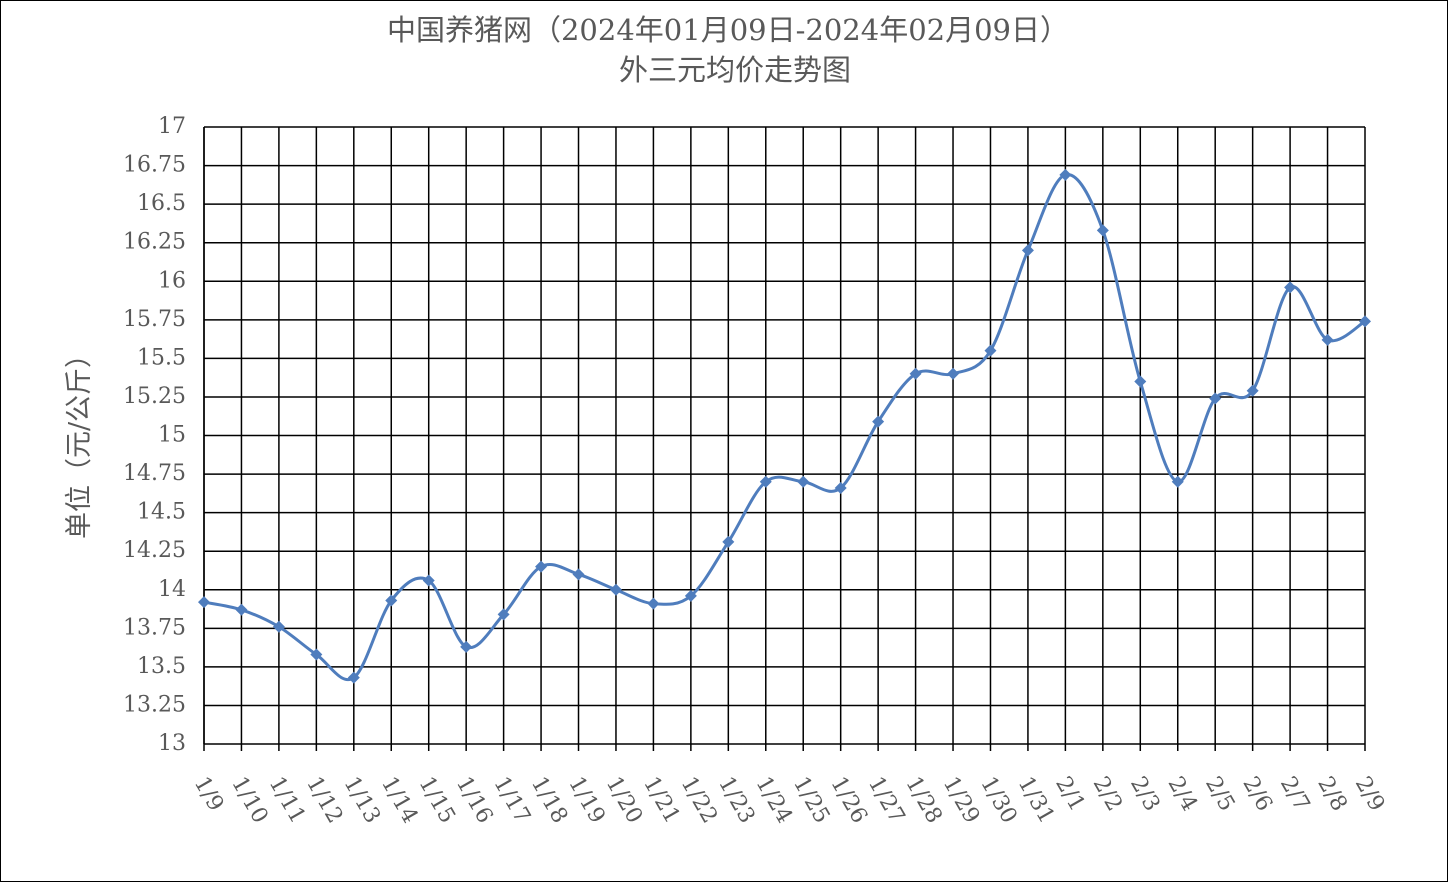 This screenshot has height=883, width=1449. Describe the element at coordinates (172, 589) in the screenshot. I see `y-tick-label: 14` at that location.